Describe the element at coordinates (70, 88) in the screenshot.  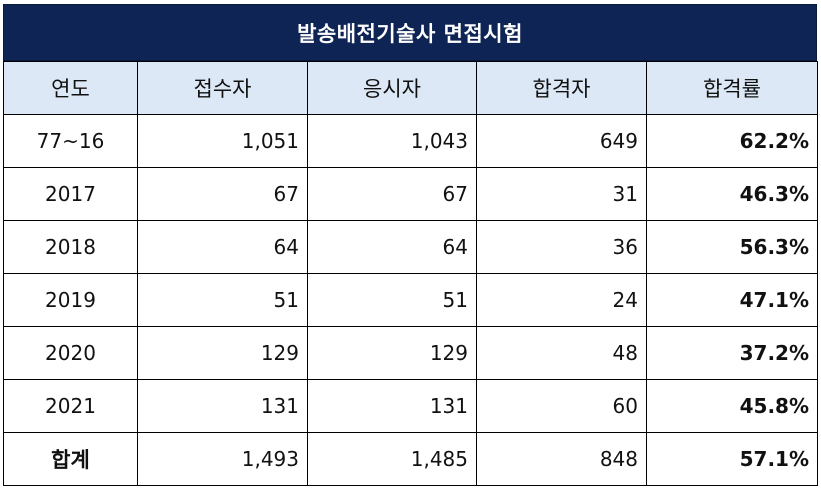
I see `header-year: 연도` at that location.